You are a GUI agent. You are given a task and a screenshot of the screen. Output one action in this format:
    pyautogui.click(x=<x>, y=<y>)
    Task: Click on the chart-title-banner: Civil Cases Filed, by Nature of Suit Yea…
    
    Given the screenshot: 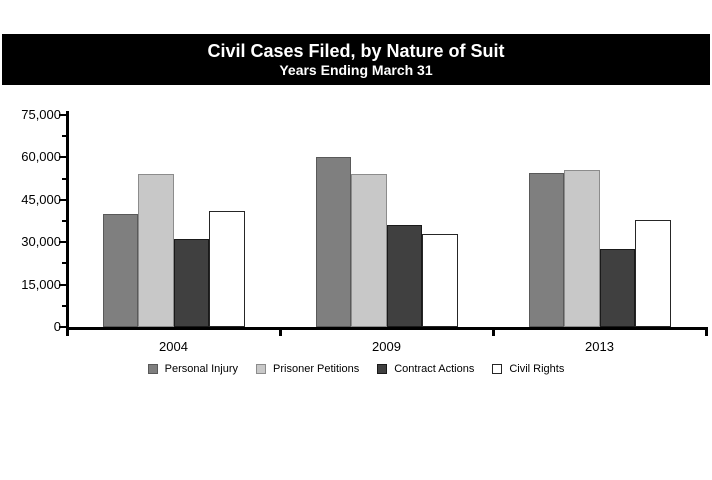 What is the action you would take?
    pyautogui.click(x=356, y=59)
    